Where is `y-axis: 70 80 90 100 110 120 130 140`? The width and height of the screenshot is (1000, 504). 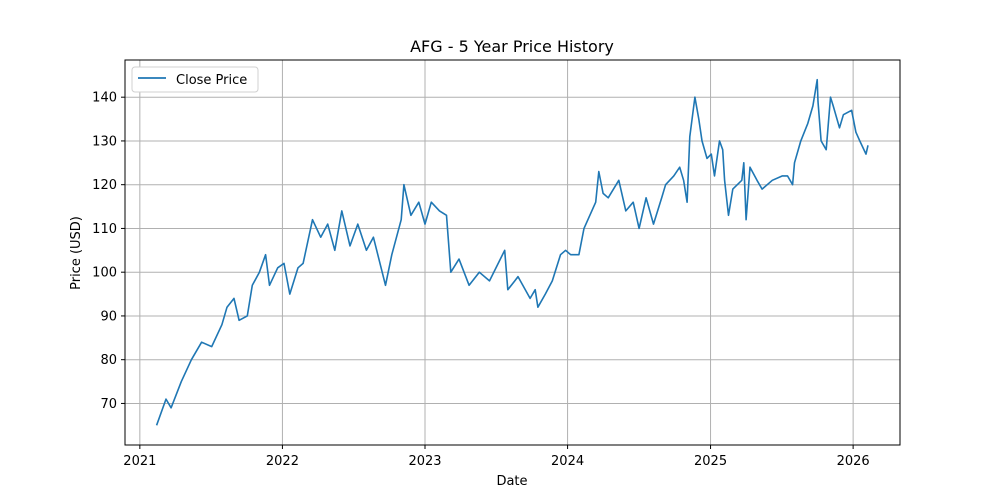
y-axis: 70 80 90 100 110 120 130 140 is located at coordinates (108, 251).